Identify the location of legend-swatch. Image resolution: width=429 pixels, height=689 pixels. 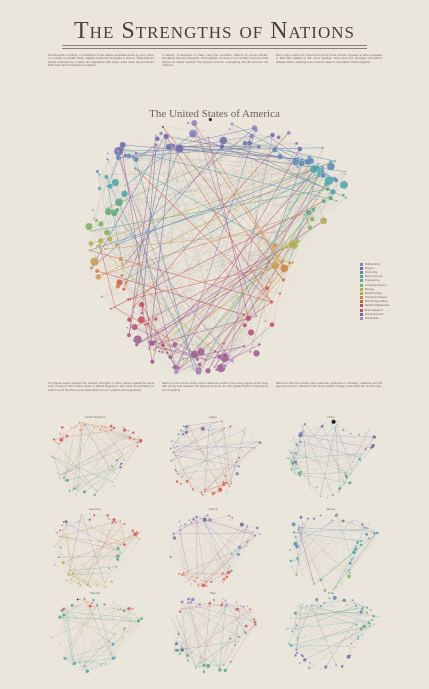
(361, 281).